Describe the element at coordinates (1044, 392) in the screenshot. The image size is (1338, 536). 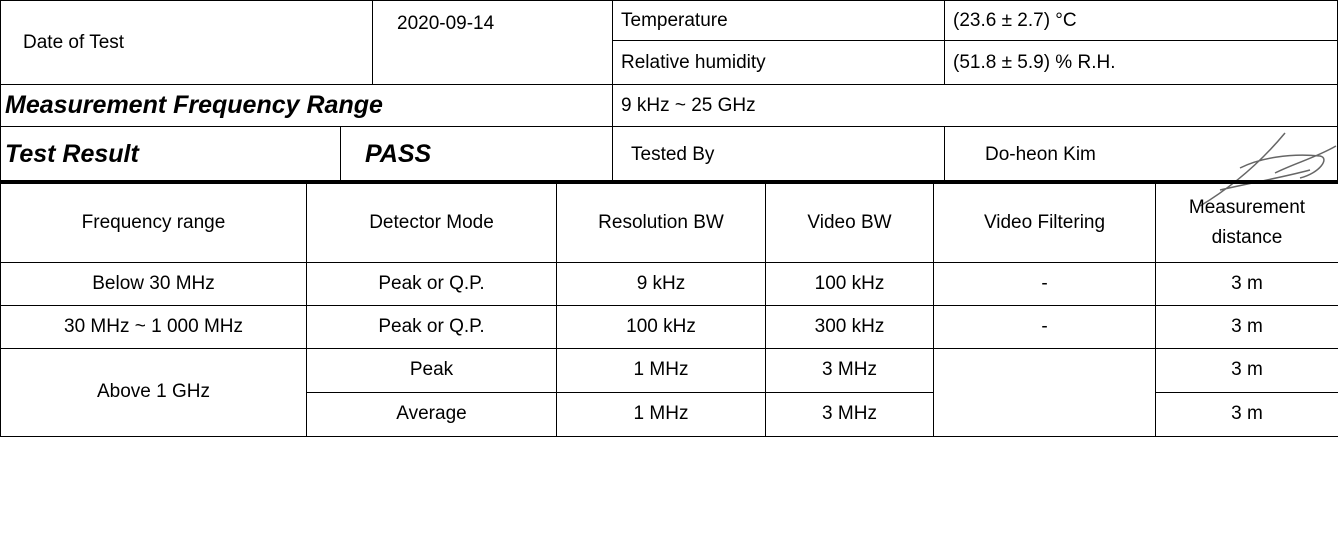
I see `cell` at that location.